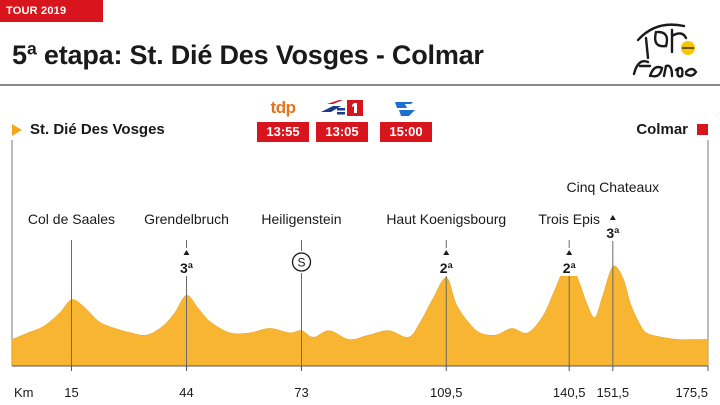 The image size is (720, 405). I want to click on start-marker-icon, so click(17, 129).